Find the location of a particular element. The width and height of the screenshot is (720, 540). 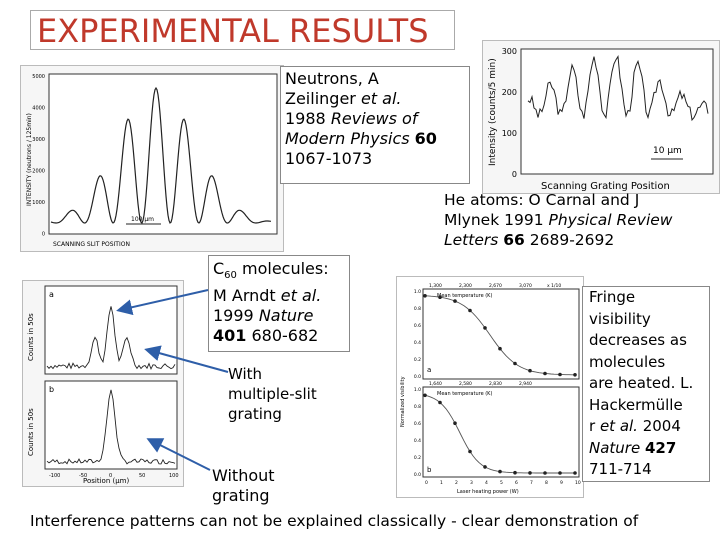

fringe-top-tick: 3,070 is located at coordinates (525, 286).